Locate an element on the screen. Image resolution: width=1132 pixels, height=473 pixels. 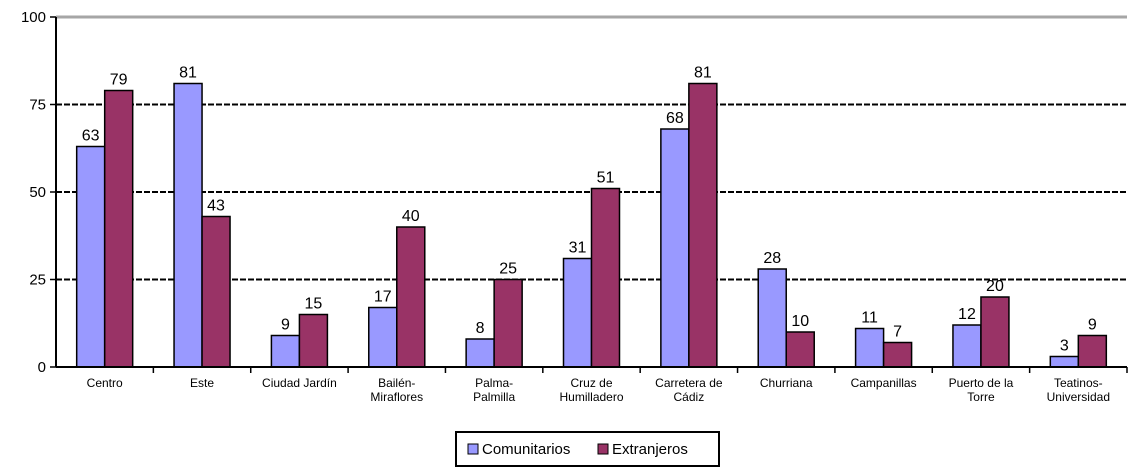
data-label-extranjeros-2: 15 is located at coordinates (314, 304).